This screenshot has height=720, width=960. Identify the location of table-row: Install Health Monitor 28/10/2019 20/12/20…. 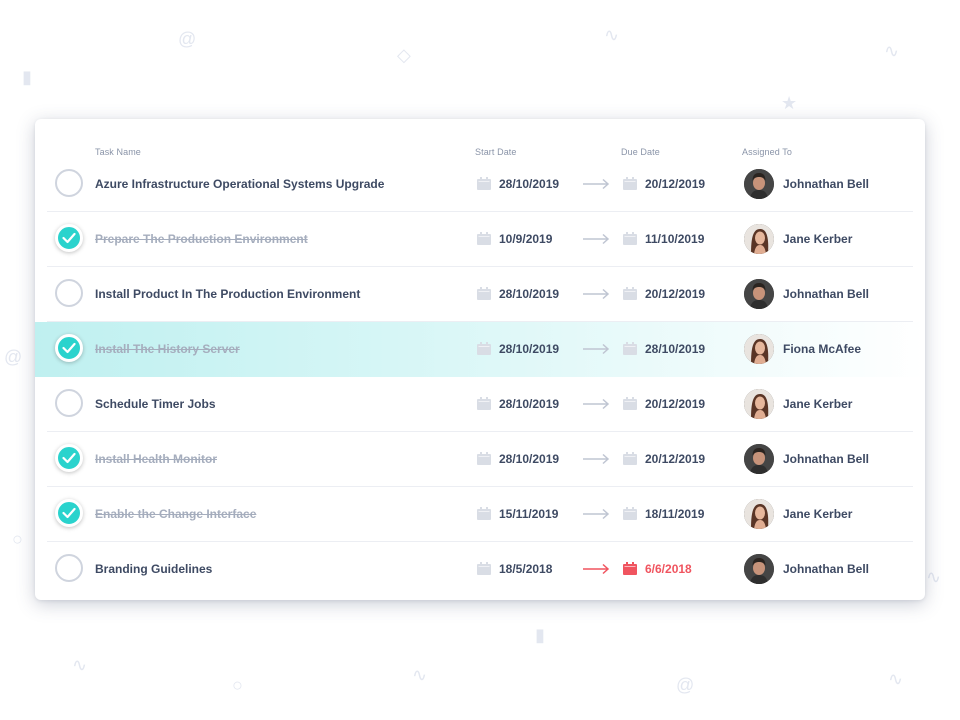
(480, 459).